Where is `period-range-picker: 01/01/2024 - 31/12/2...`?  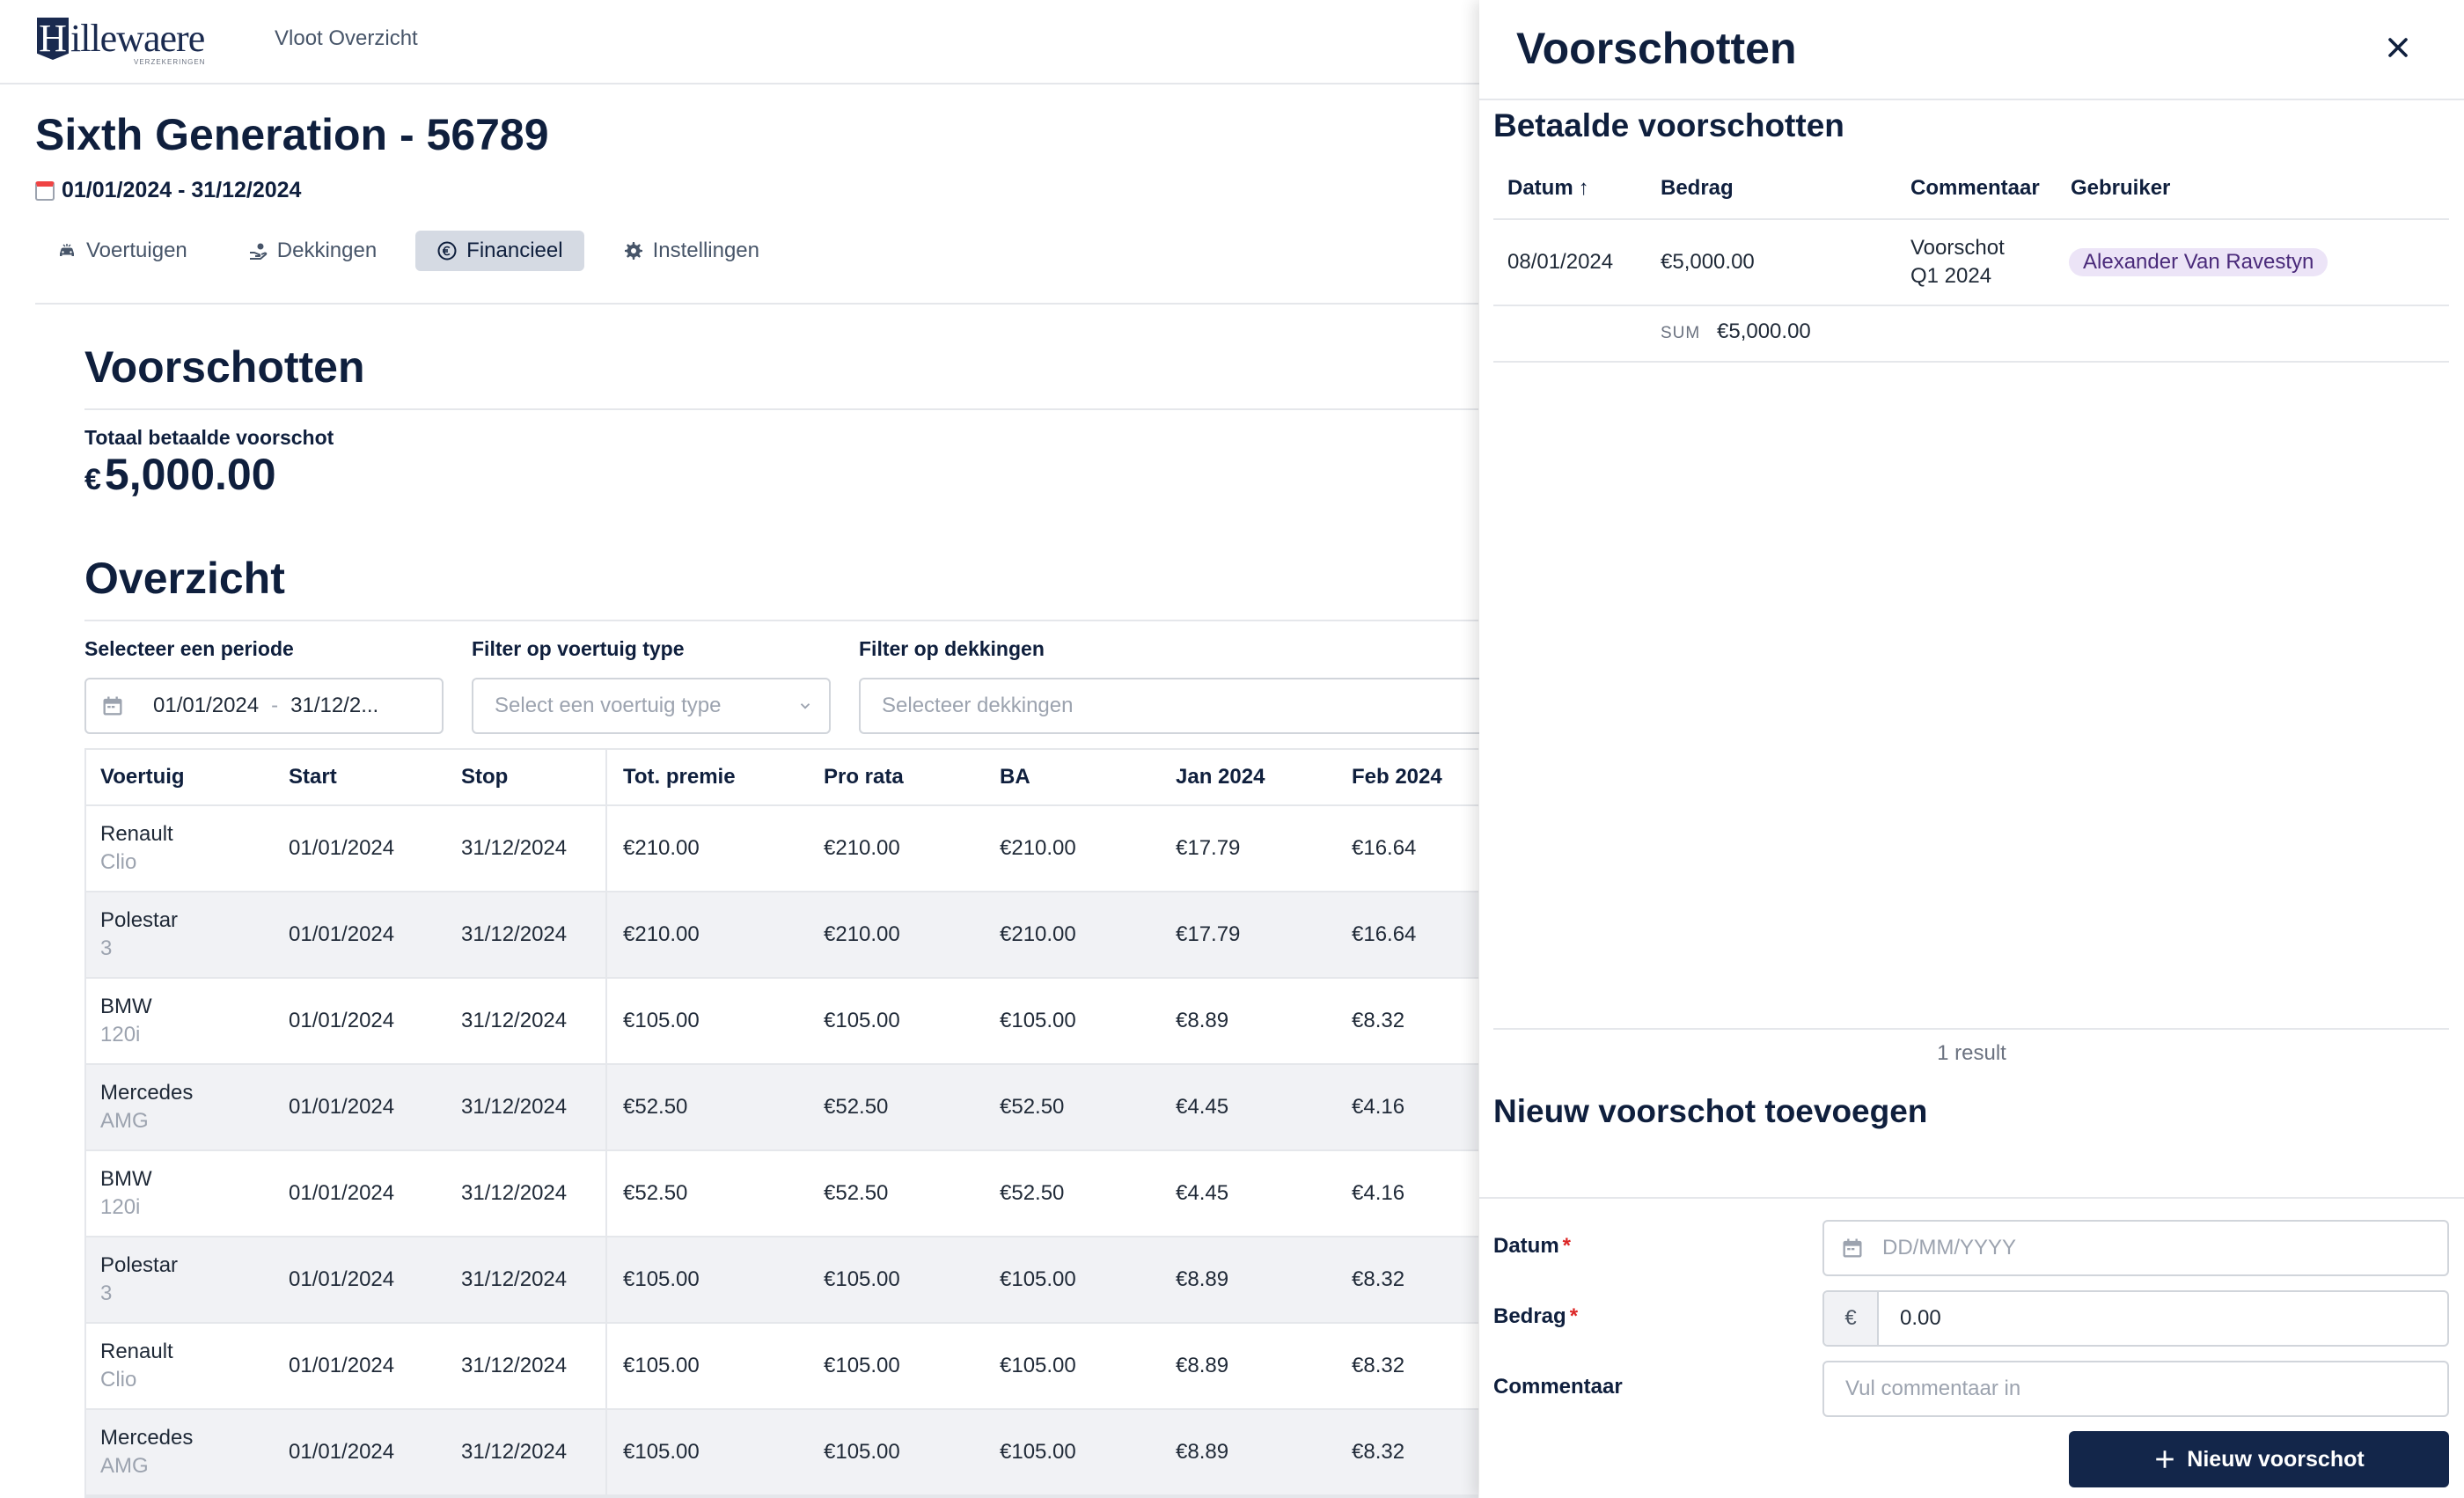
period-range-picker: 01/01/2024 - 31/12/2... is located at coordinates (264, 706).